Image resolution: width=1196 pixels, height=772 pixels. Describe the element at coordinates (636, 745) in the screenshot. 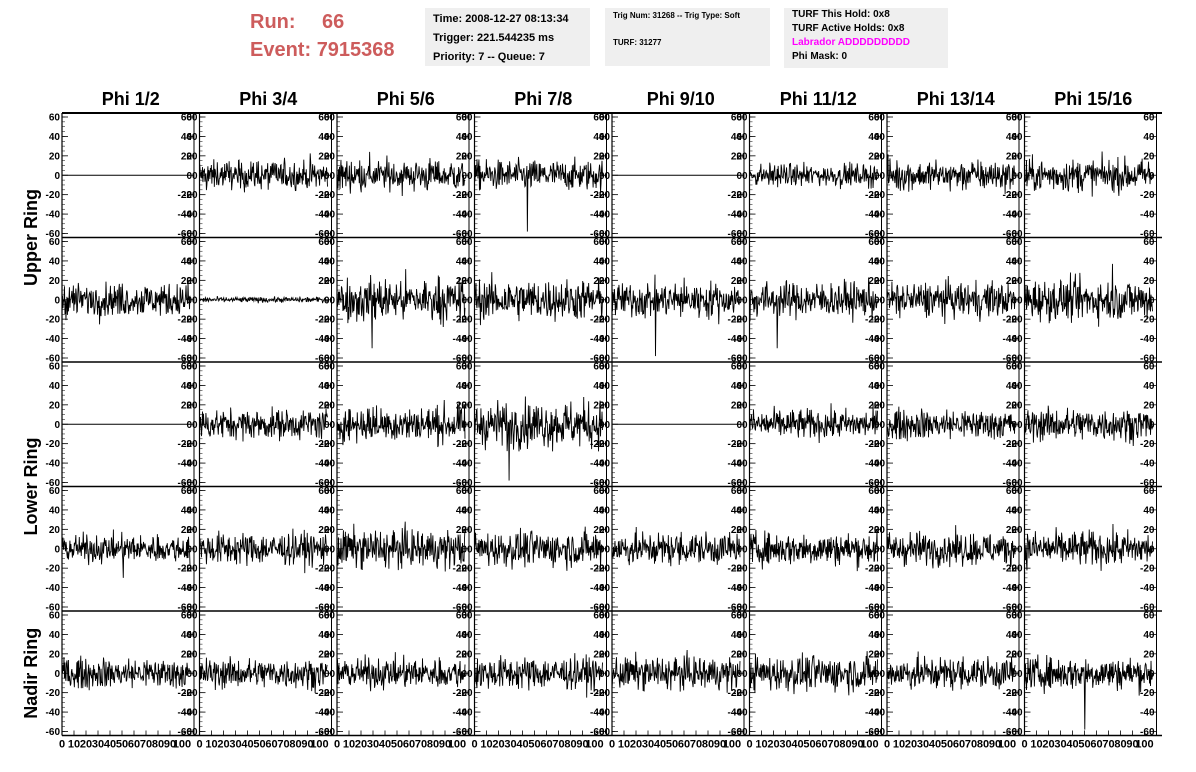

I see `x-tick-label: 20` at that location.